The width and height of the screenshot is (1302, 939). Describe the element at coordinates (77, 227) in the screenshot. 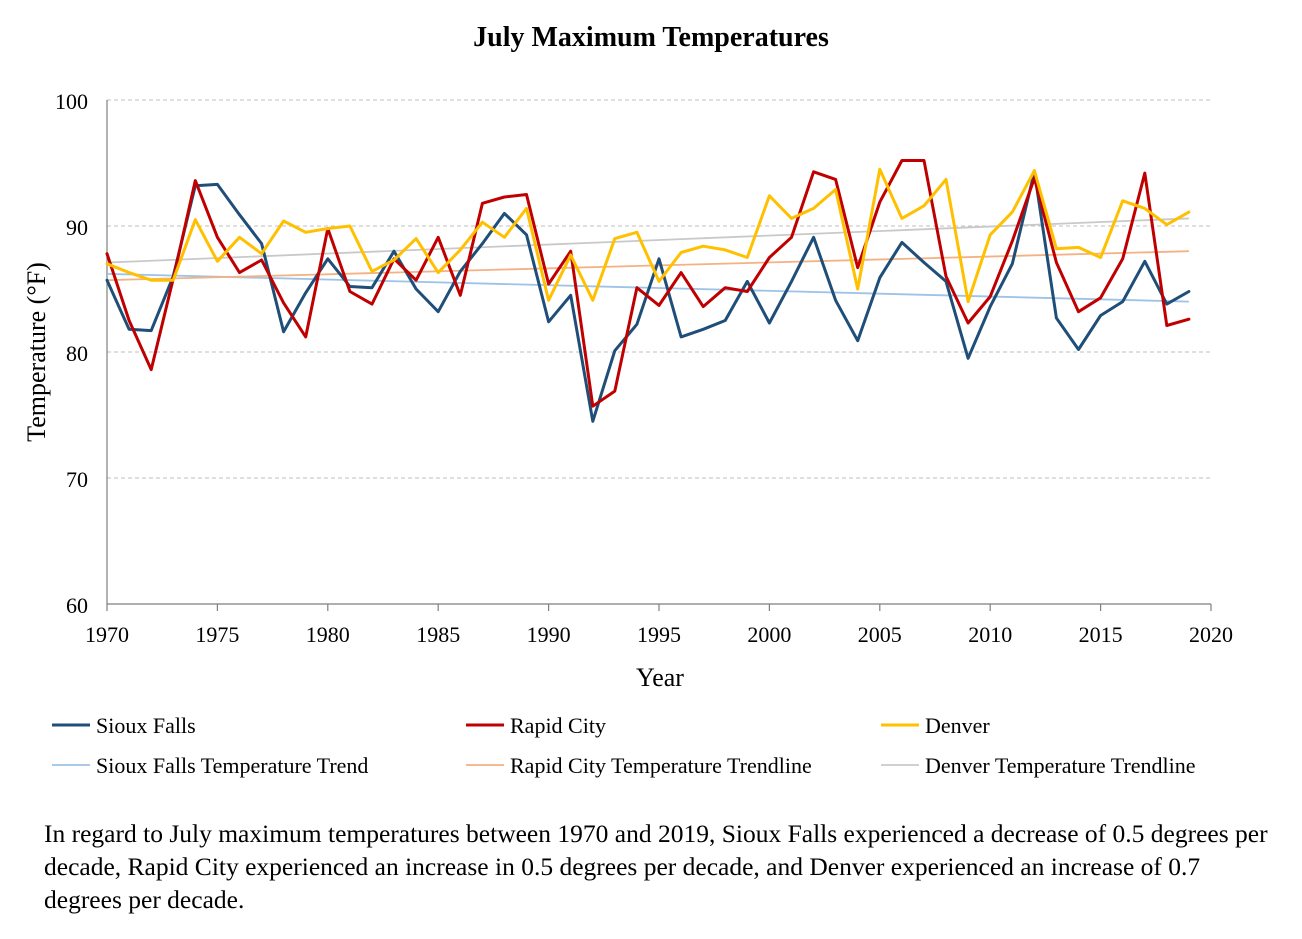

I see `y-tick-label: 90` at that location.